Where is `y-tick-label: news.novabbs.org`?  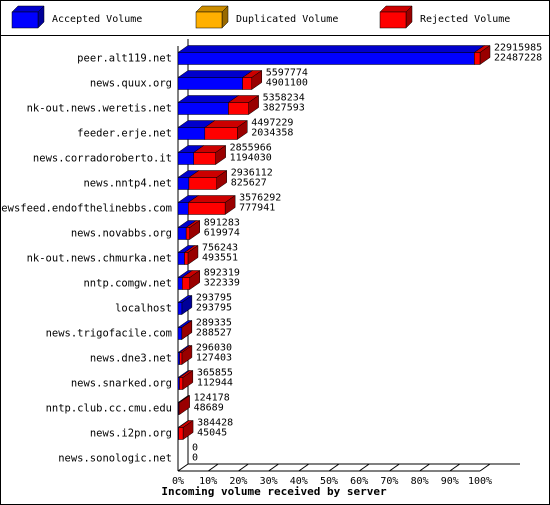
y-tick-label: news.novabbs.org is located at coordinates (121, 234).